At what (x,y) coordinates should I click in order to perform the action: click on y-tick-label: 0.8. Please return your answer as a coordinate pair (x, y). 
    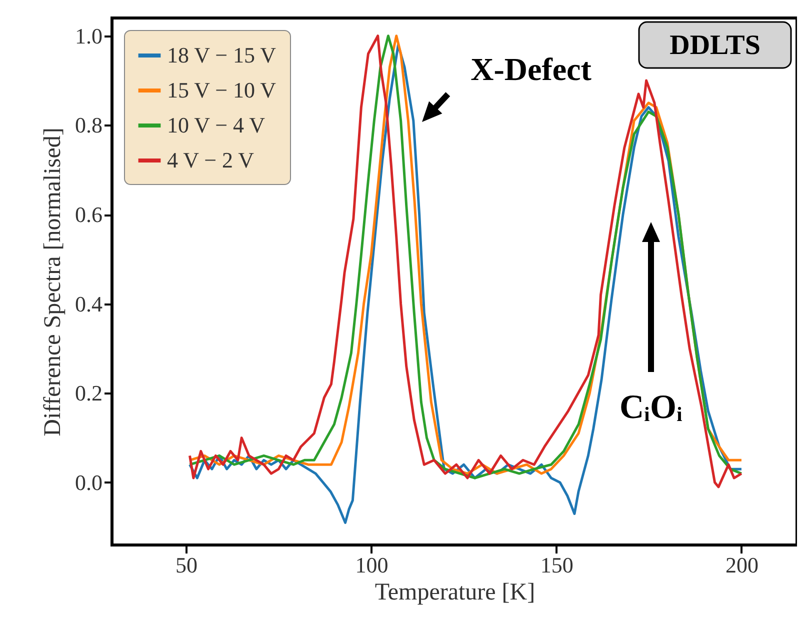
    Looking at the image, I should click on (88, 125).